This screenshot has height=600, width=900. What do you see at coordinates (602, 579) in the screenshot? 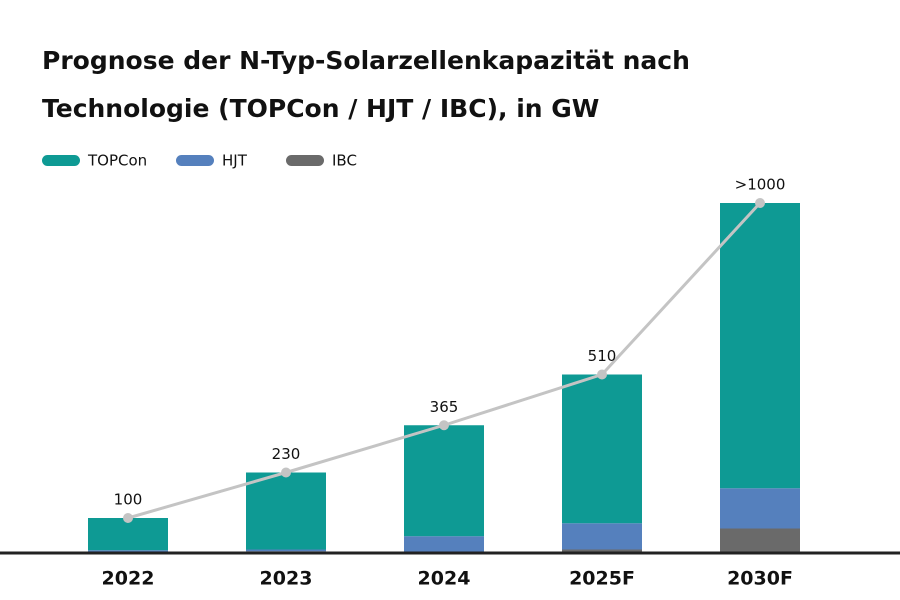
I see `x-tick-label: 2025F` at bounding box center [602, 579].